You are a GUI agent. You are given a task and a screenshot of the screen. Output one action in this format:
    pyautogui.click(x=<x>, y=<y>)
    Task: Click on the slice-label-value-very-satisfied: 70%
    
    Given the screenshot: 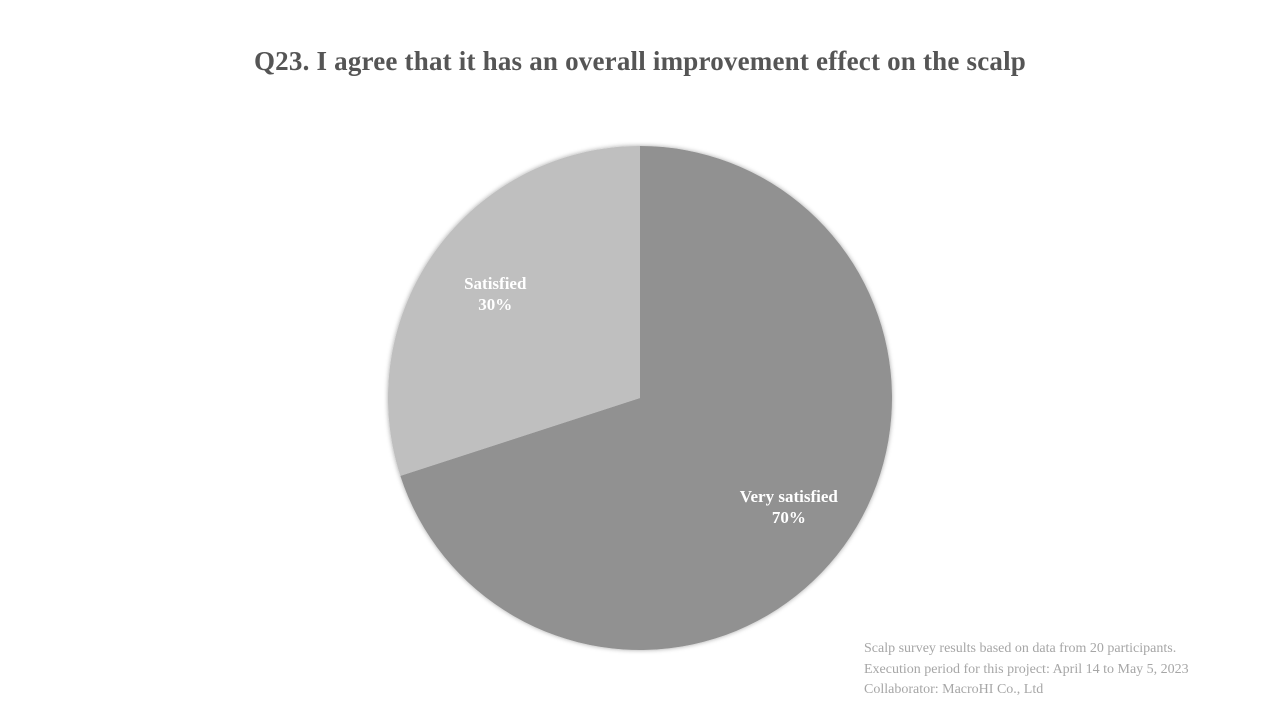 What is the action you would take?
    pyautogui.click(x=789, y=517)
    